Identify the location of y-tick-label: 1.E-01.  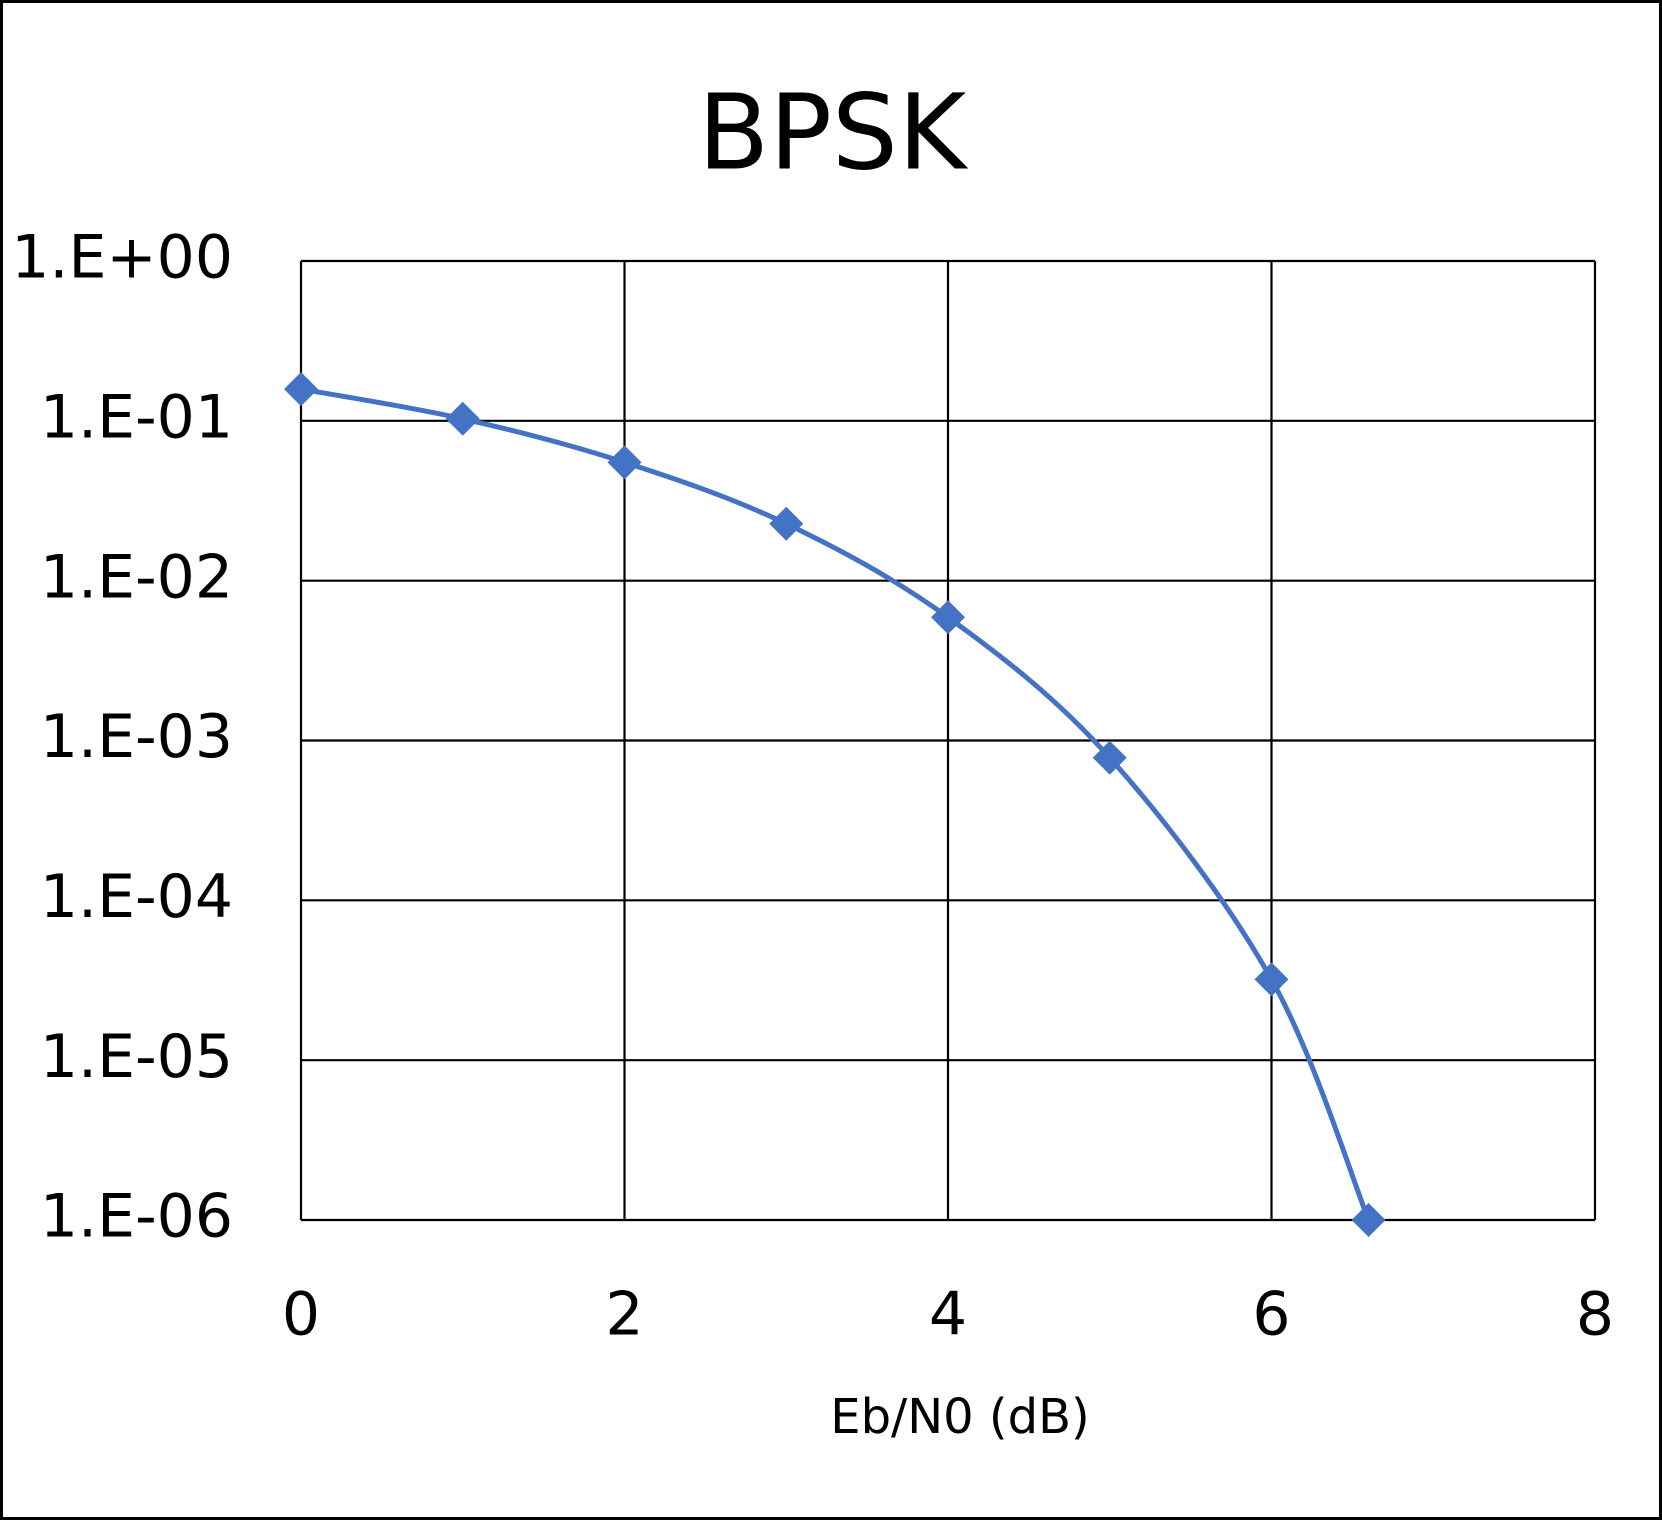
(136, 417).